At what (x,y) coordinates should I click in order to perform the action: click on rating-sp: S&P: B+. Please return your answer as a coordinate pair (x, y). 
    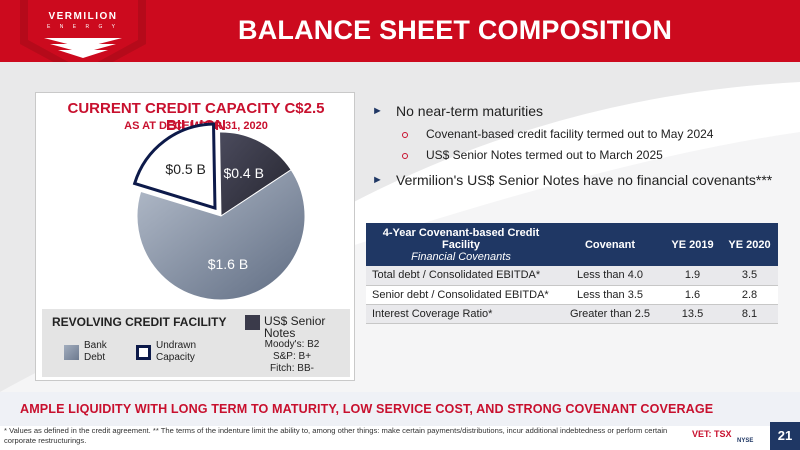
    Looking at the image, I should click on (292, 356).